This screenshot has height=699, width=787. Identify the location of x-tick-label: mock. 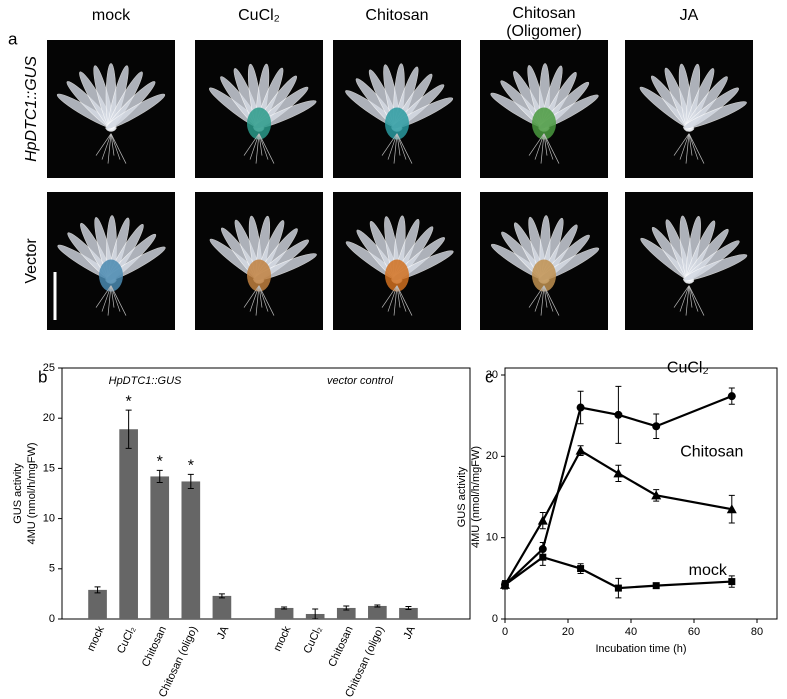
(282, 638).